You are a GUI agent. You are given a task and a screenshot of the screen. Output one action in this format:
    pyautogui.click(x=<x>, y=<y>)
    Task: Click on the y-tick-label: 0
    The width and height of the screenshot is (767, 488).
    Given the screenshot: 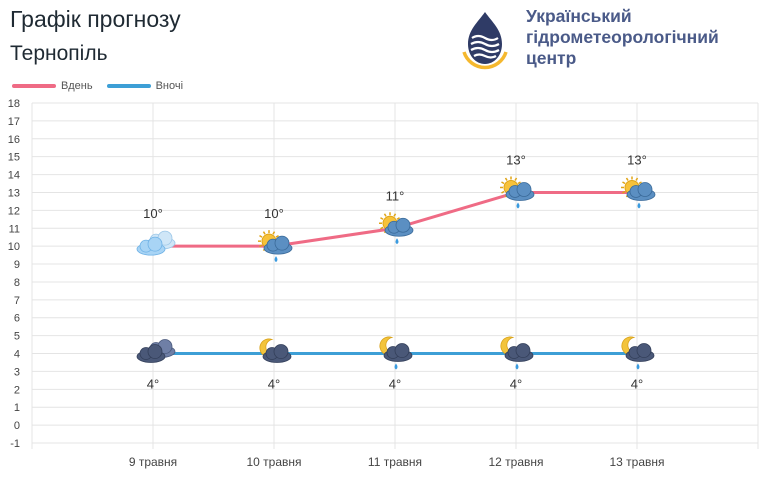 What is the action you would take?
    pyautogui.click(x=17, y=426)
    